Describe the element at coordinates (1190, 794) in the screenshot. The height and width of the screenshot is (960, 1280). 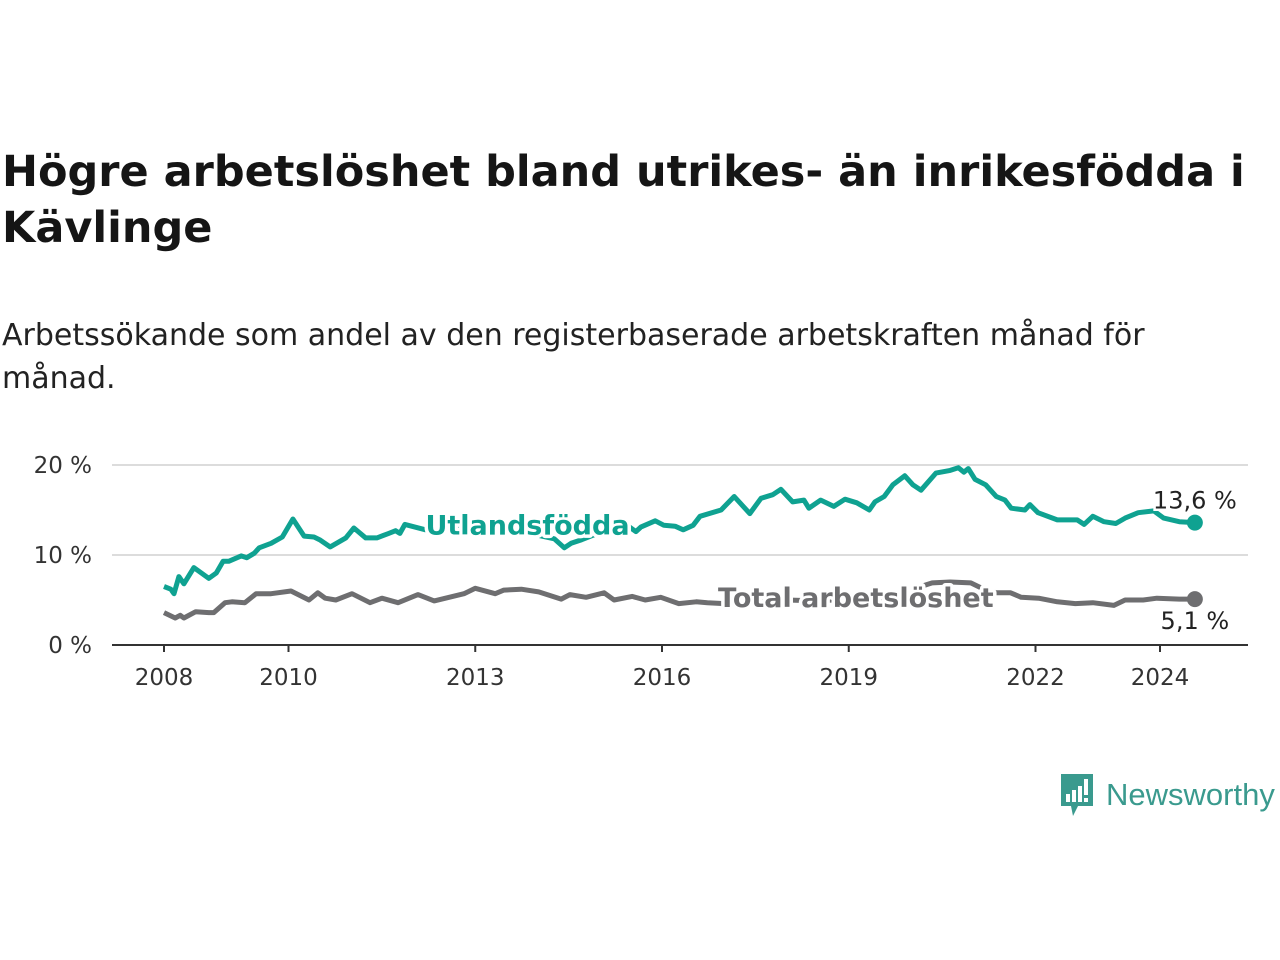
I see `newsworthy-logo-text: Newsworthy` at that location.